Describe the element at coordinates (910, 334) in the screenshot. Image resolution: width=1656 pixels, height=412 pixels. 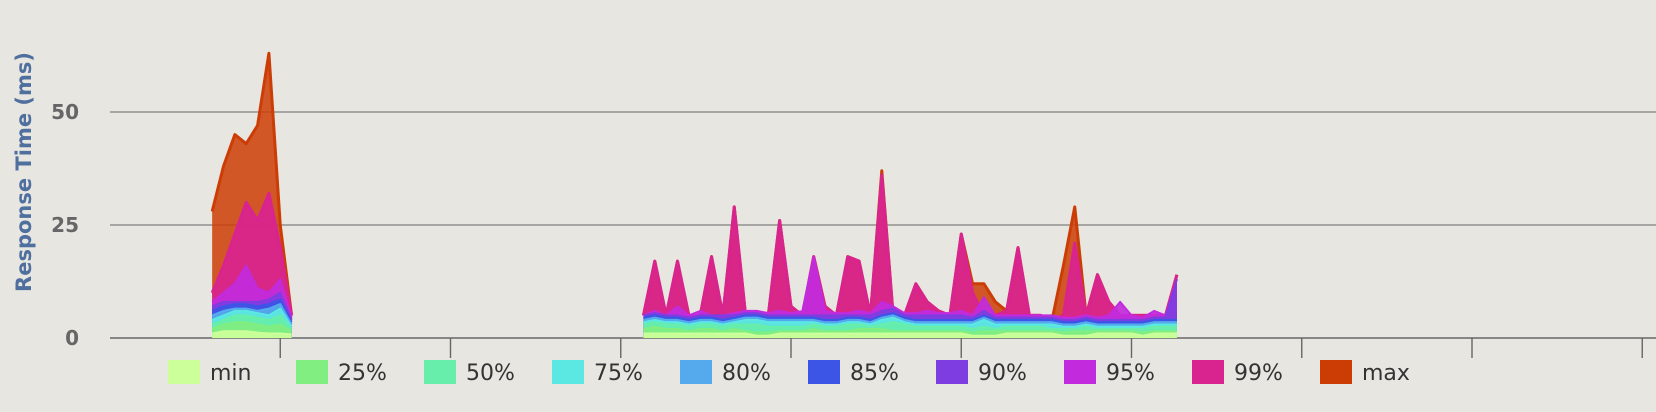
I see `line-min-seg1` at that location.